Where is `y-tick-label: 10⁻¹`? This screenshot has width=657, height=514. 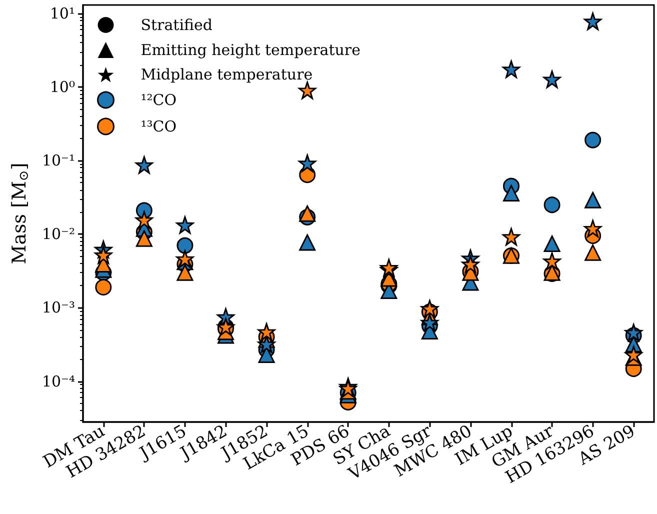
y-tick-label: 10⁻¹ is located at coordinates (58, 161).